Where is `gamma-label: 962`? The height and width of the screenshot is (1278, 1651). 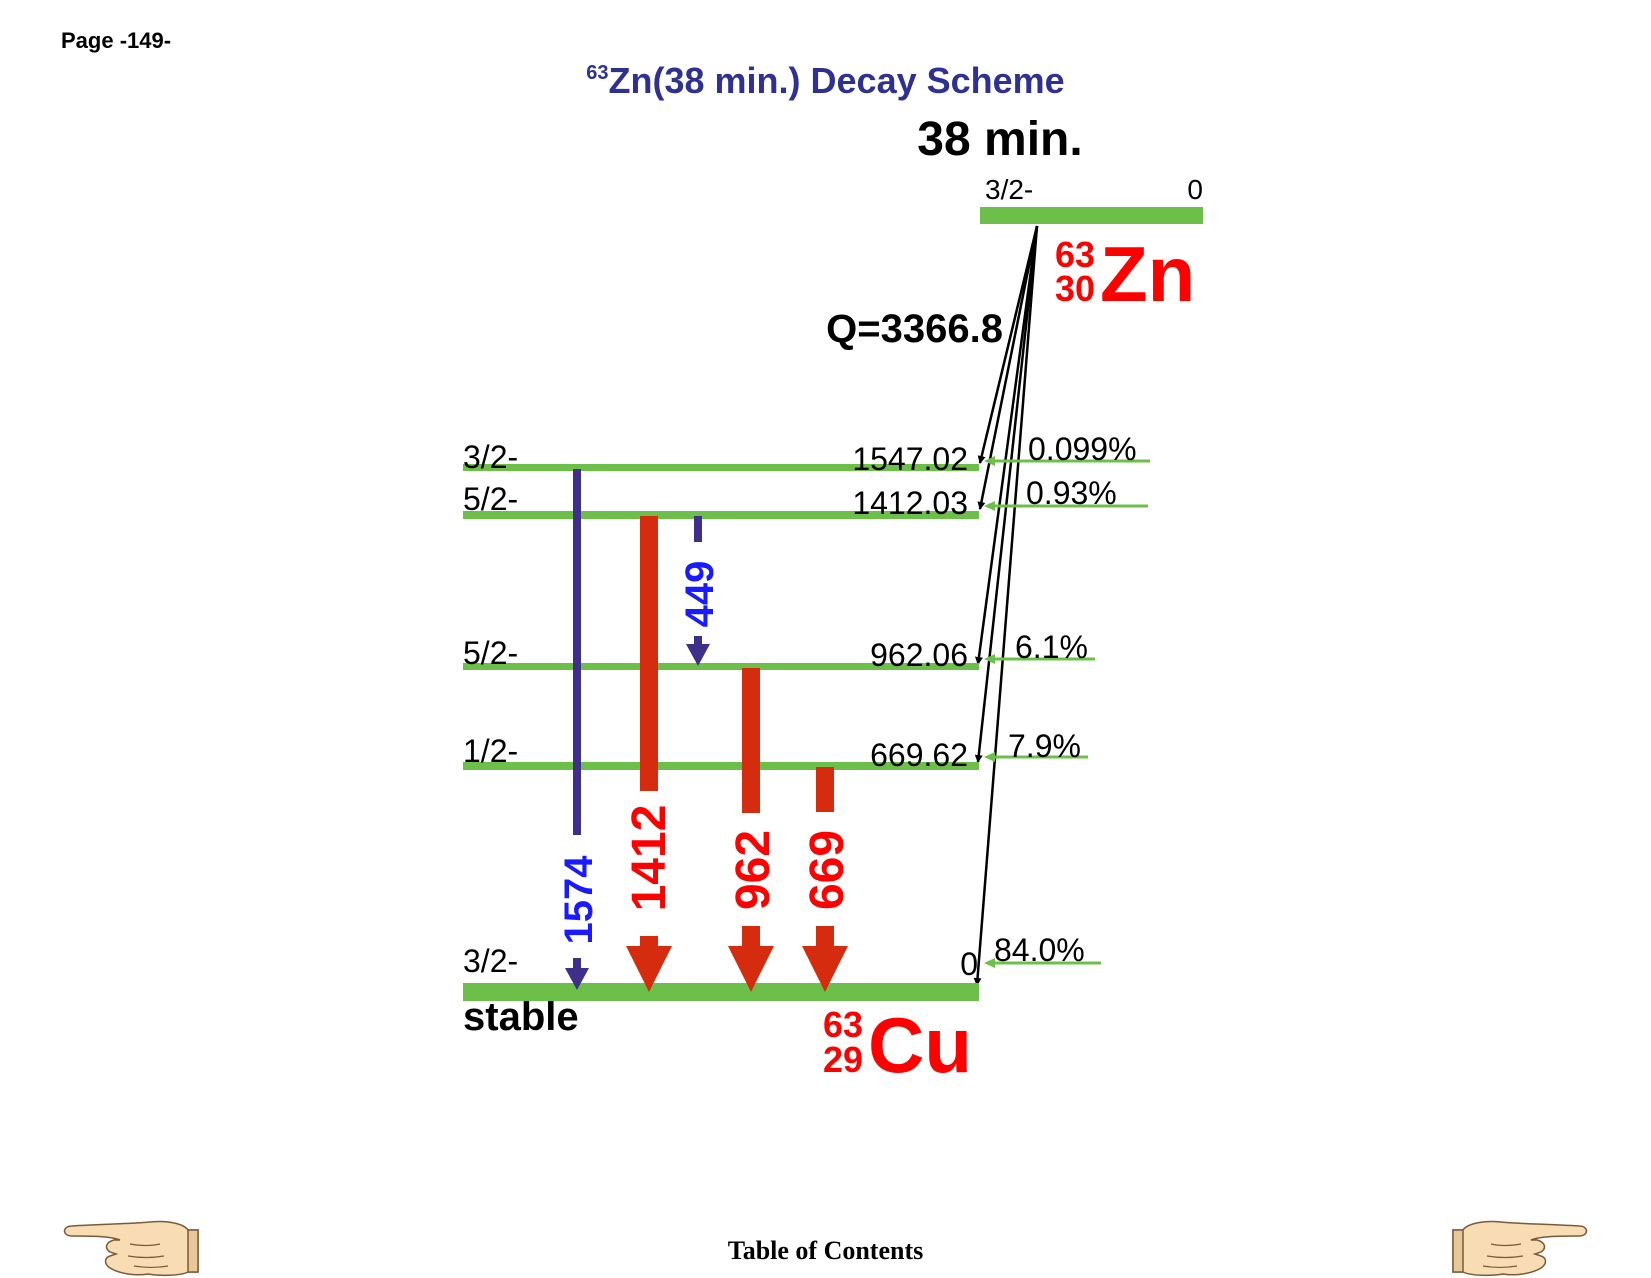 gamma-label: 962 is located at coordinates (753, 870).